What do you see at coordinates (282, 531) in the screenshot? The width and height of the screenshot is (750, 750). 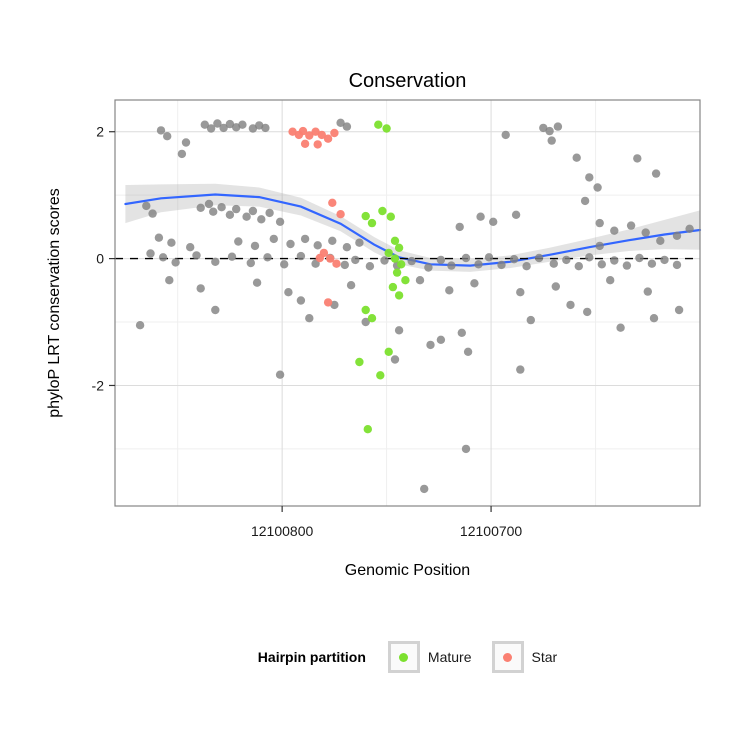 I see `x-tick-label: 12100800` at bounding box center [282, 531].